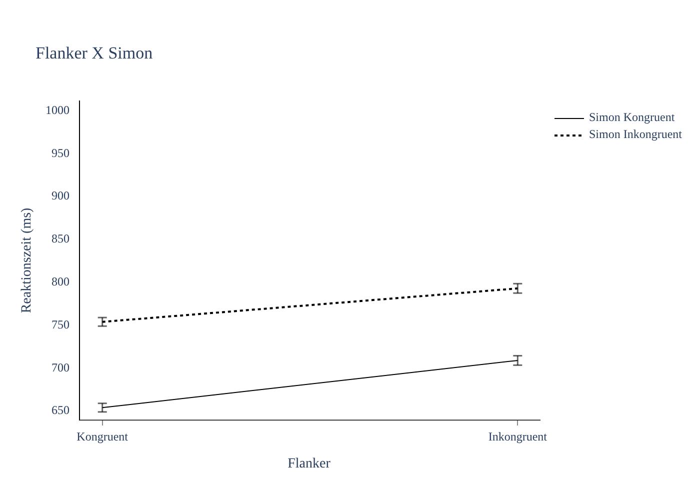  What do you see at coordinates (61, 195) in the screenshot?
I see `y-tick-label: 900` at bounding box center [61, 195].